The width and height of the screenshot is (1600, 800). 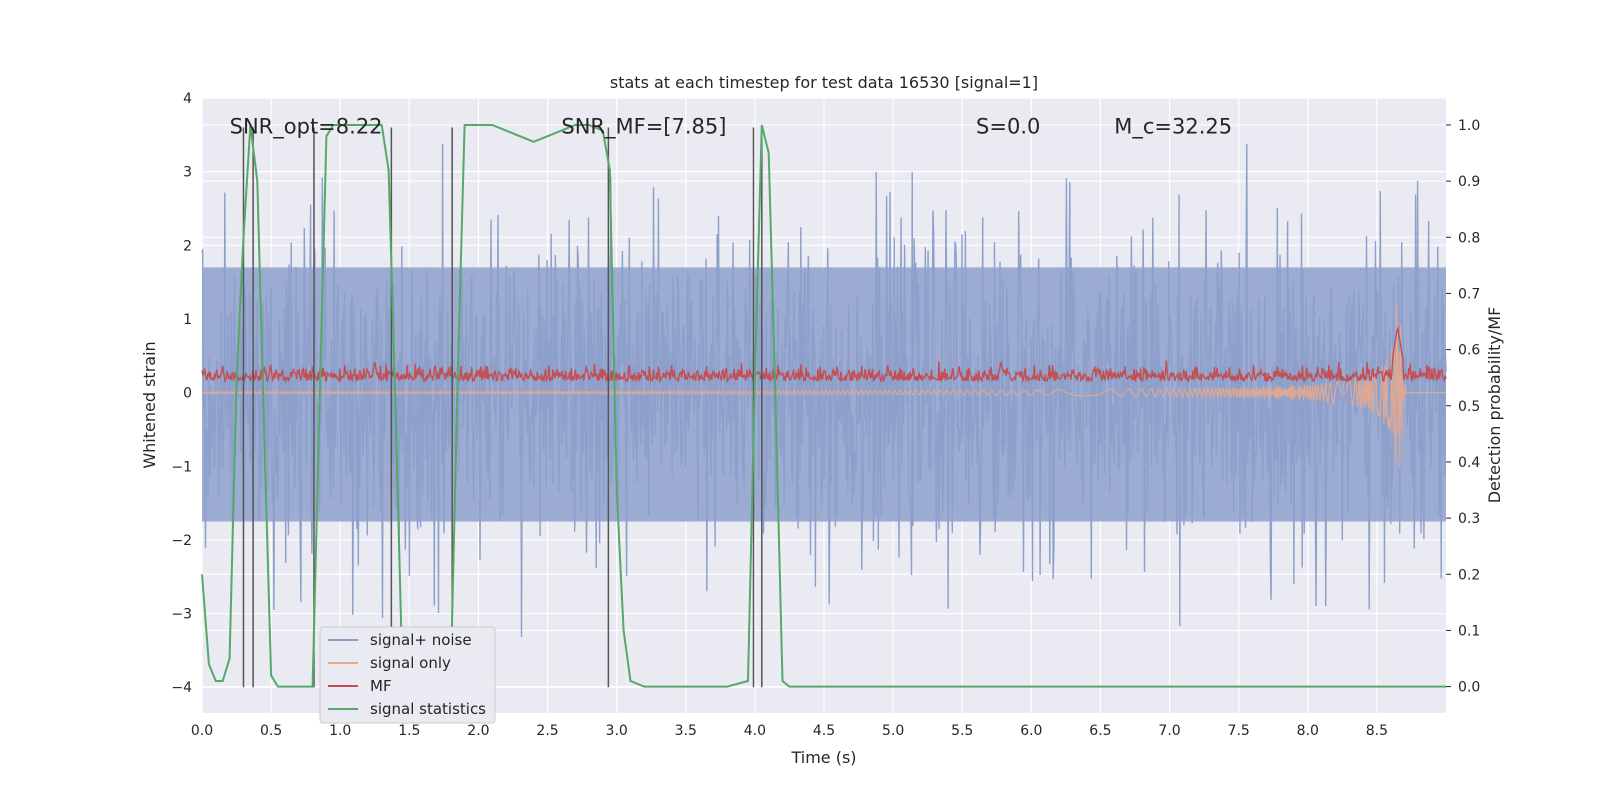 What do you see at coordinates (1469, 238) in the screenshot?
I see `y-right-tick-label-8: 0.8` at bounding box center [1469, 238].